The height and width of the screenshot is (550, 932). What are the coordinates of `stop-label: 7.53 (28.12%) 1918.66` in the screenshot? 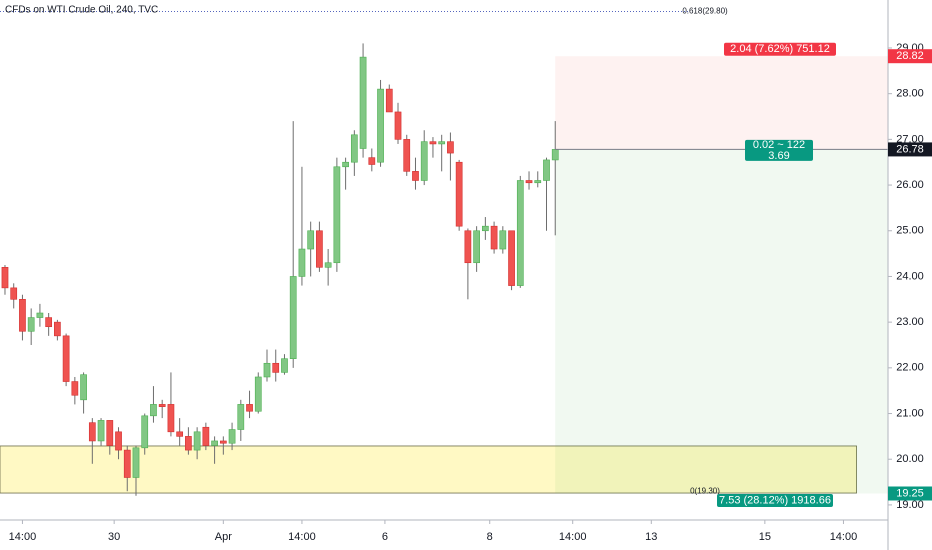 It's located at (775, 500).